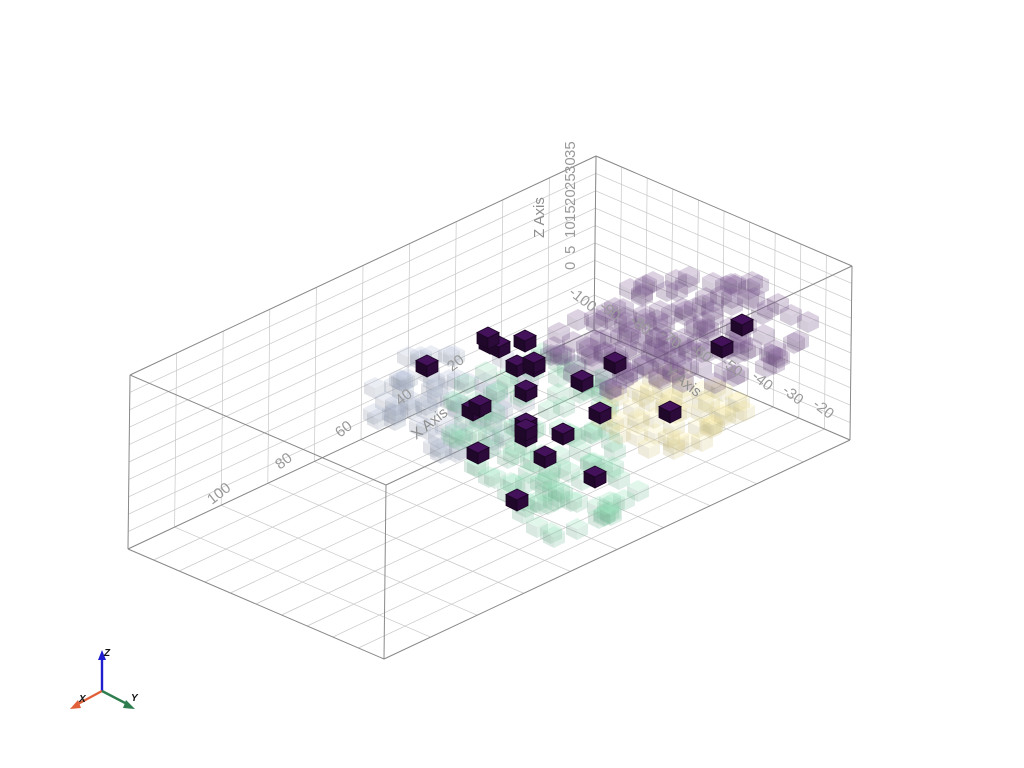  I want to click on z-tick-label: 25, so click(570, 181).